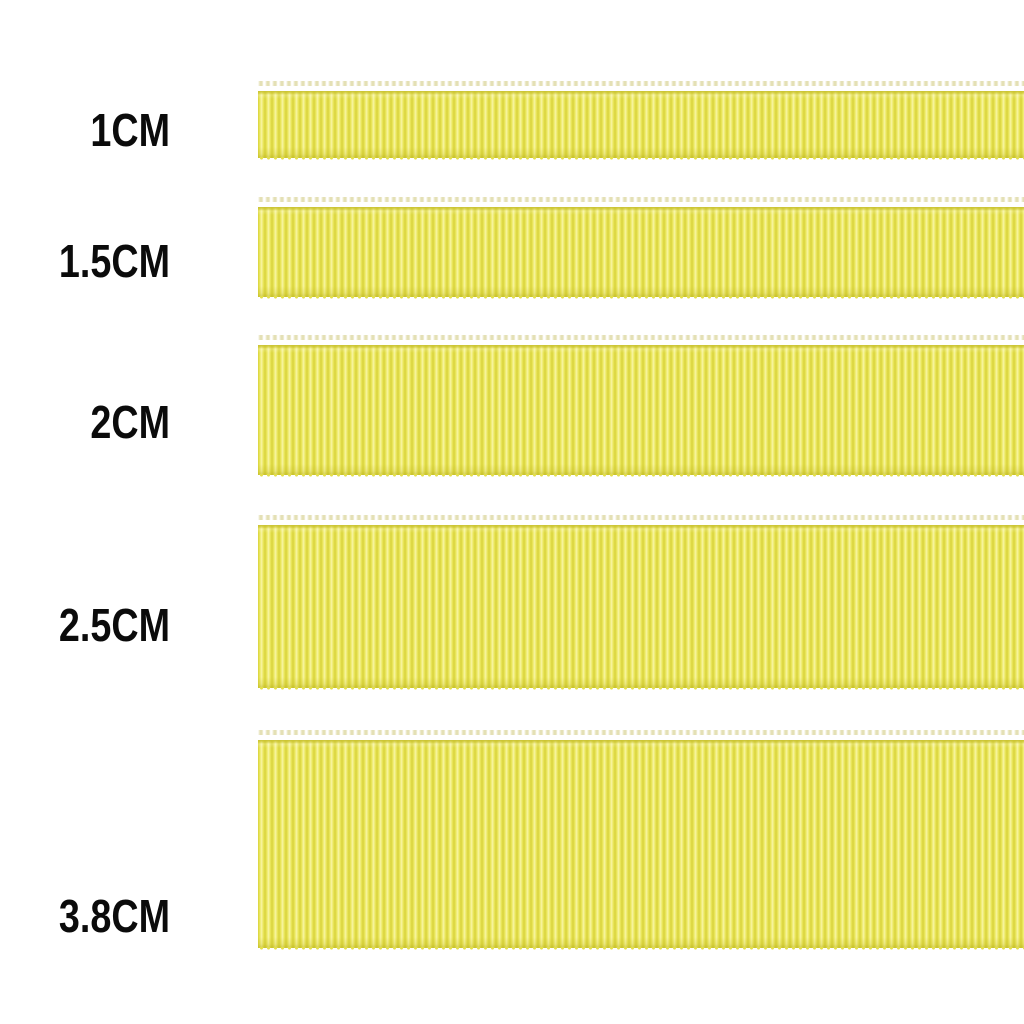 The height and width of the screenshot is (1024, 1024). What do you see at coordinates (130, 422) in the screenshot?
I see `ribbon-width-label-2cm: 2CM` at bounding box center [130, 422].